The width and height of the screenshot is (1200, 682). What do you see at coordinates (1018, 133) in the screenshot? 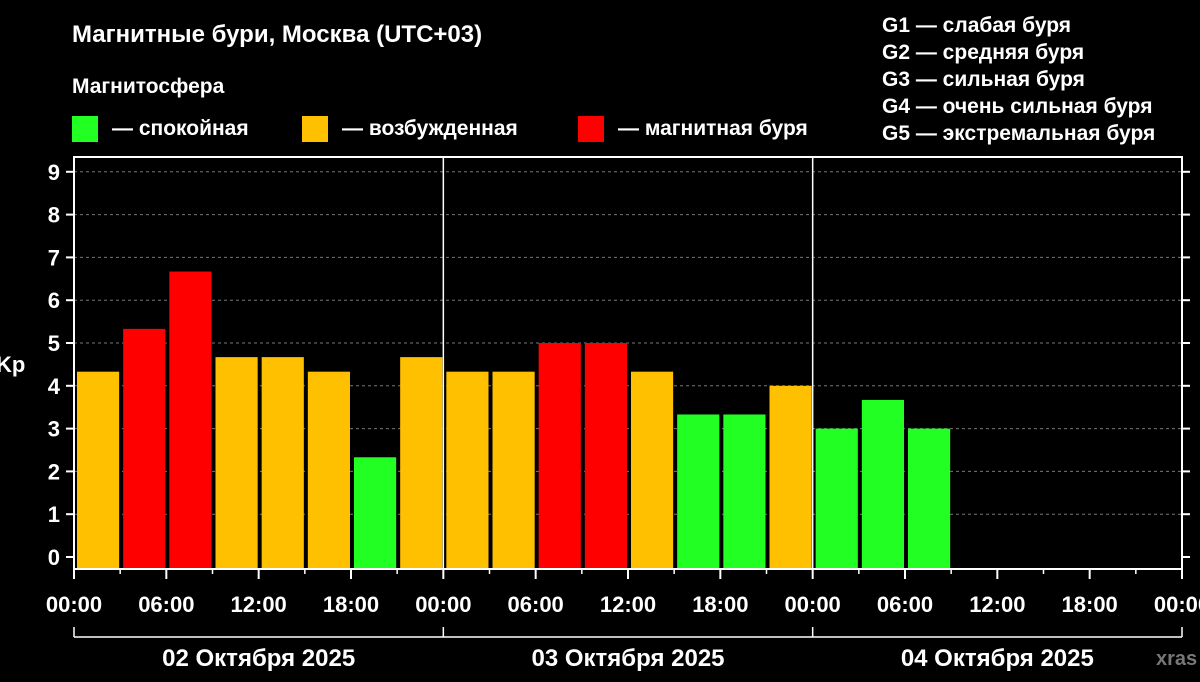
I see `storm-scale-g5: G5 — экстремальная буря` at bounding box center [1018, 133].